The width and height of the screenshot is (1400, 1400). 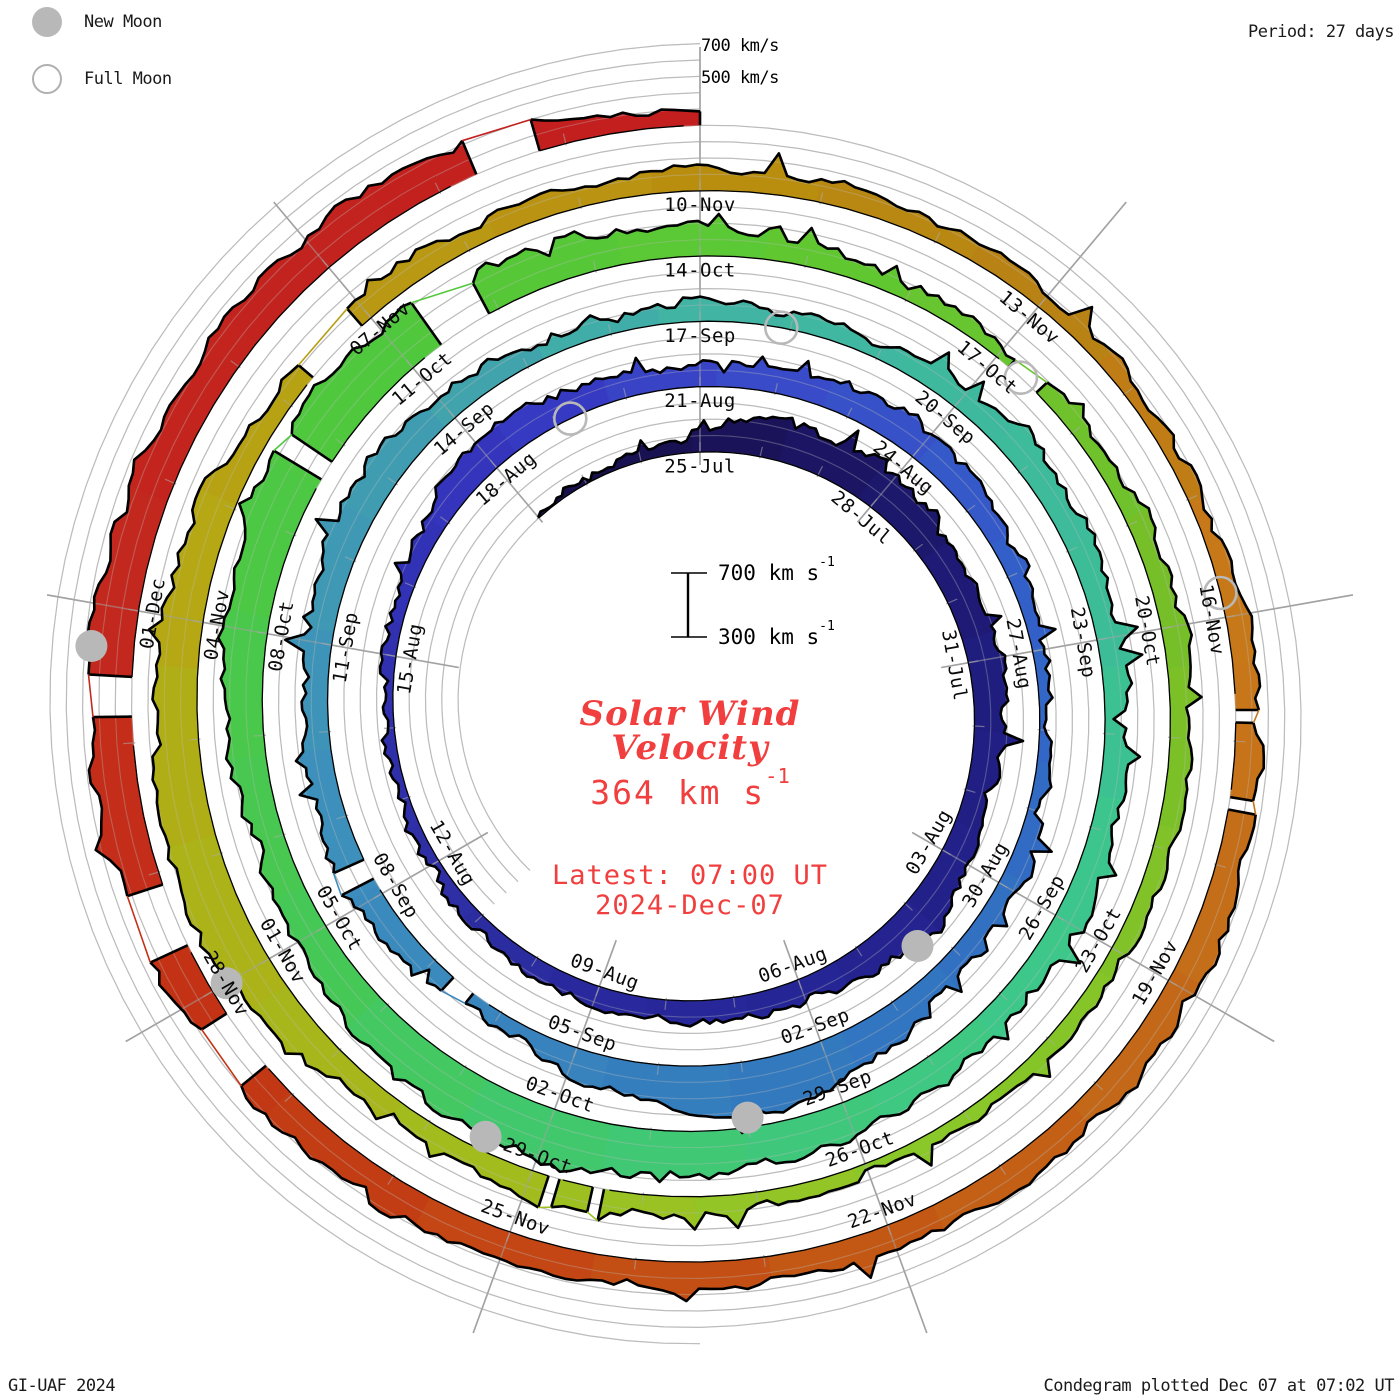 What do you see at coordinates (128, 79) in the screenshot?
I see `full-moon-label: Full Moon` at bounding box center [128, 79].